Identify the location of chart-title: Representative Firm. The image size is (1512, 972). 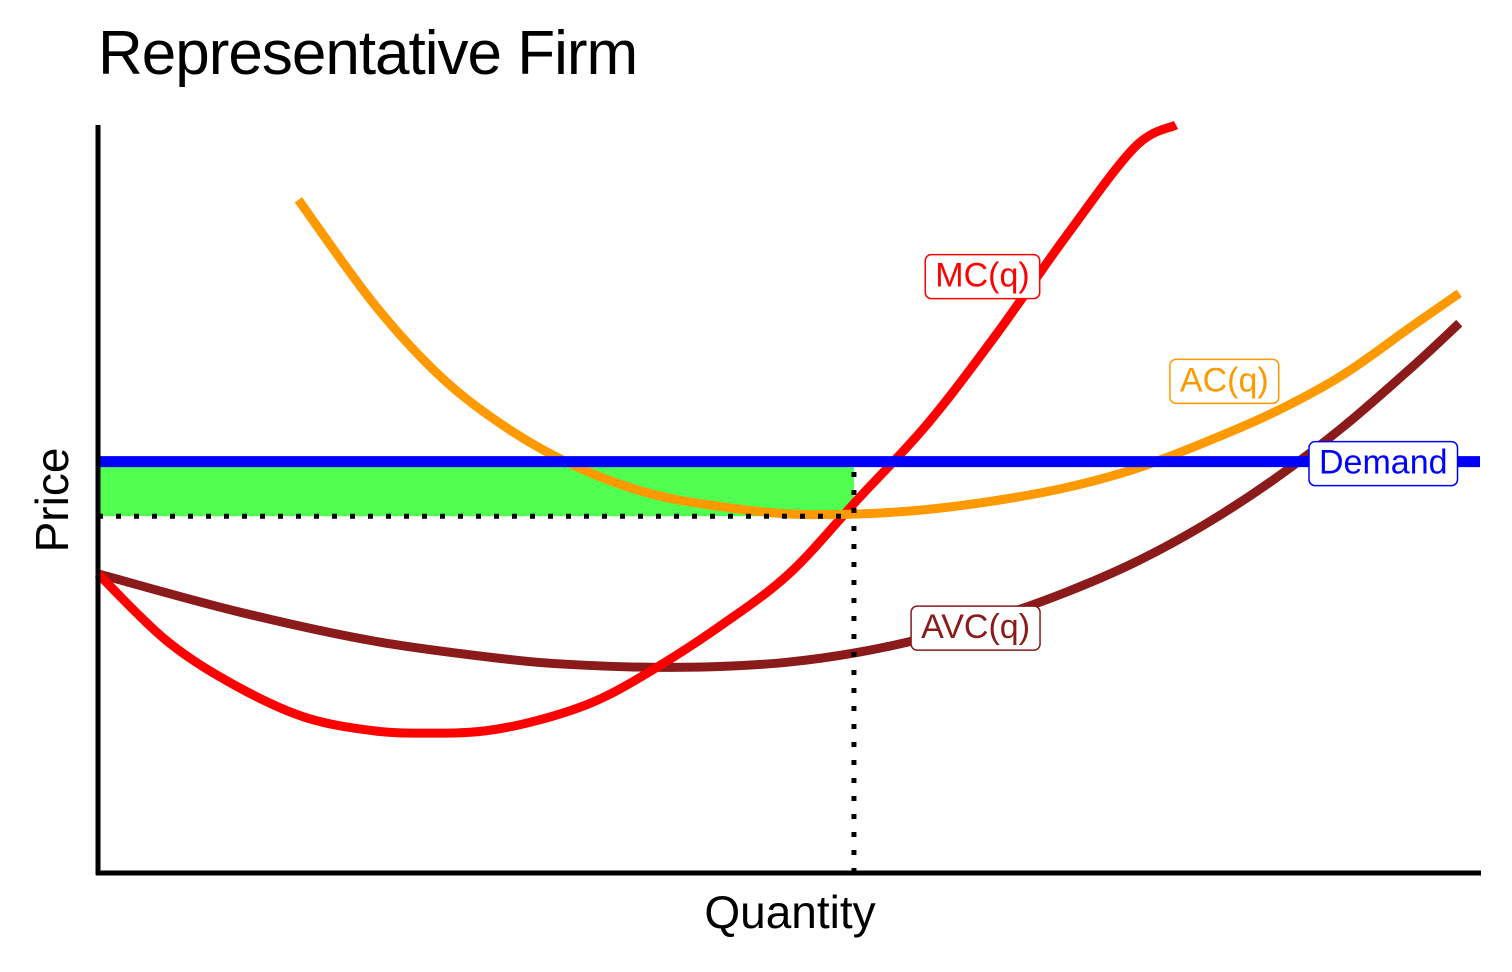
(368, 53).